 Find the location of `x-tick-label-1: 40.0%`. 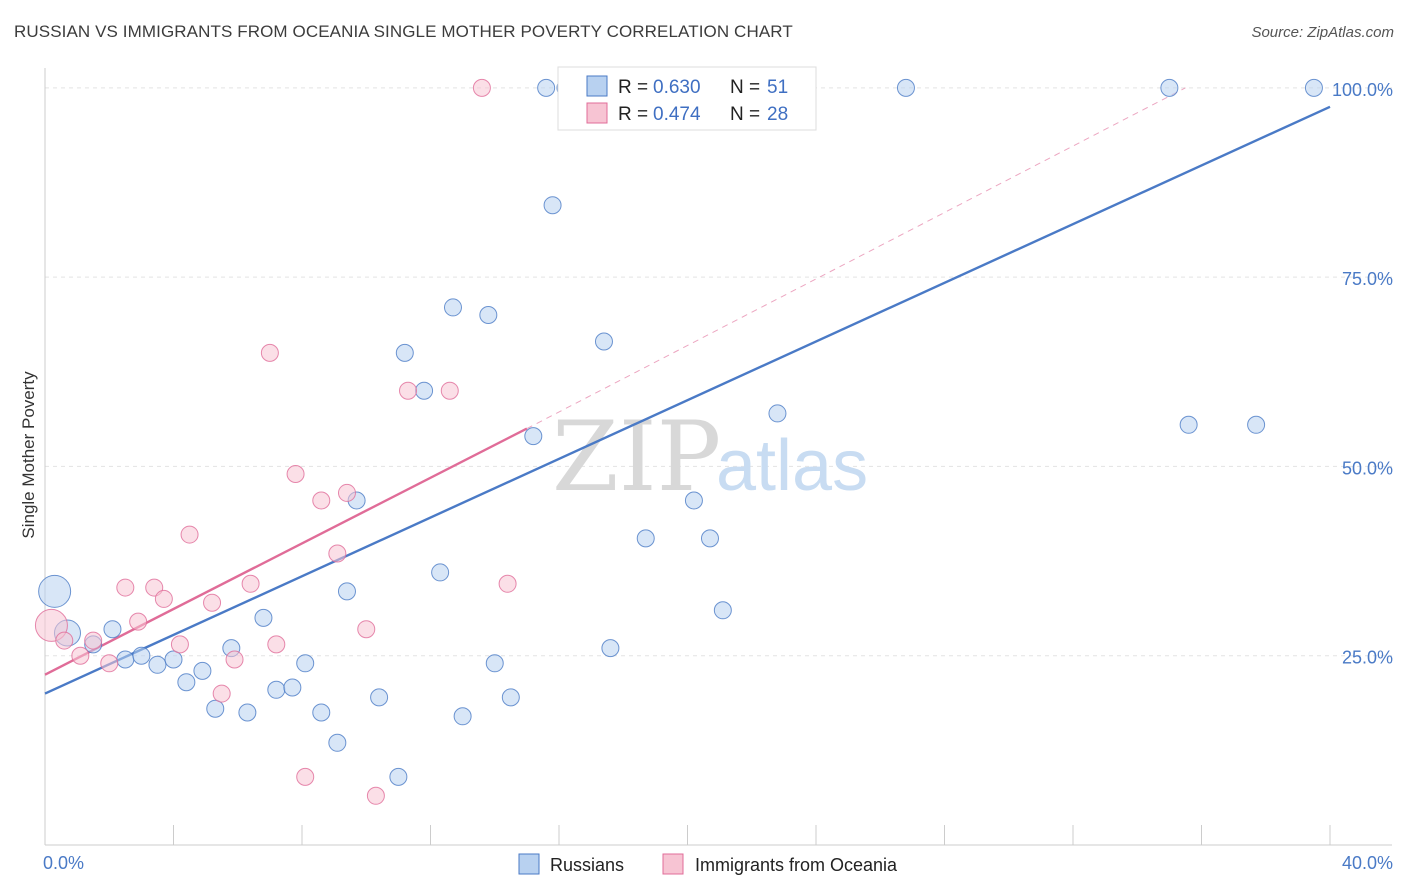

x-tick-label-1: 40.0% is located at coordinates (1367, 863).